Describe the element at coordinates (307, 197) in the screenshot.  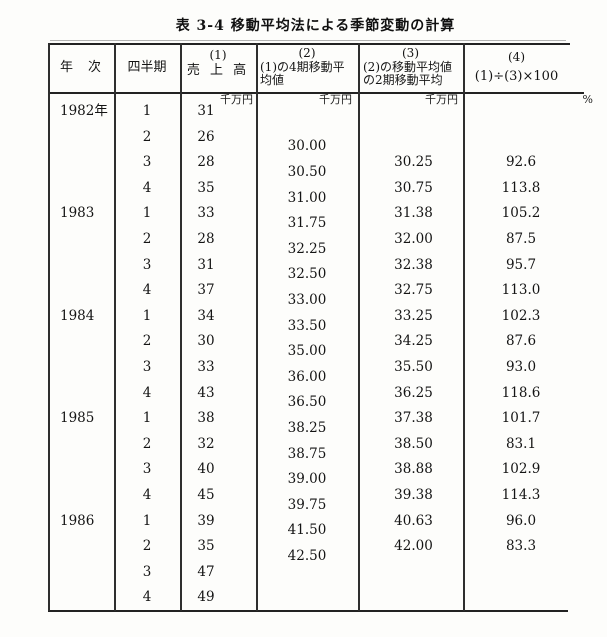
I see `cell-ma4: 31.00` at that location.